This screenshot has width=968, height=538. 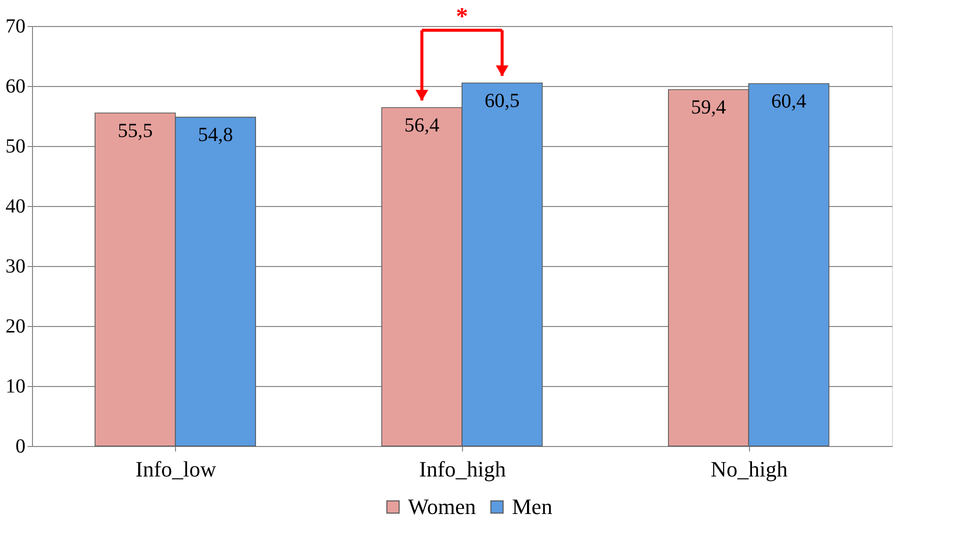 I want to click on y-tick-label: 0, so click(x=21, y=447).